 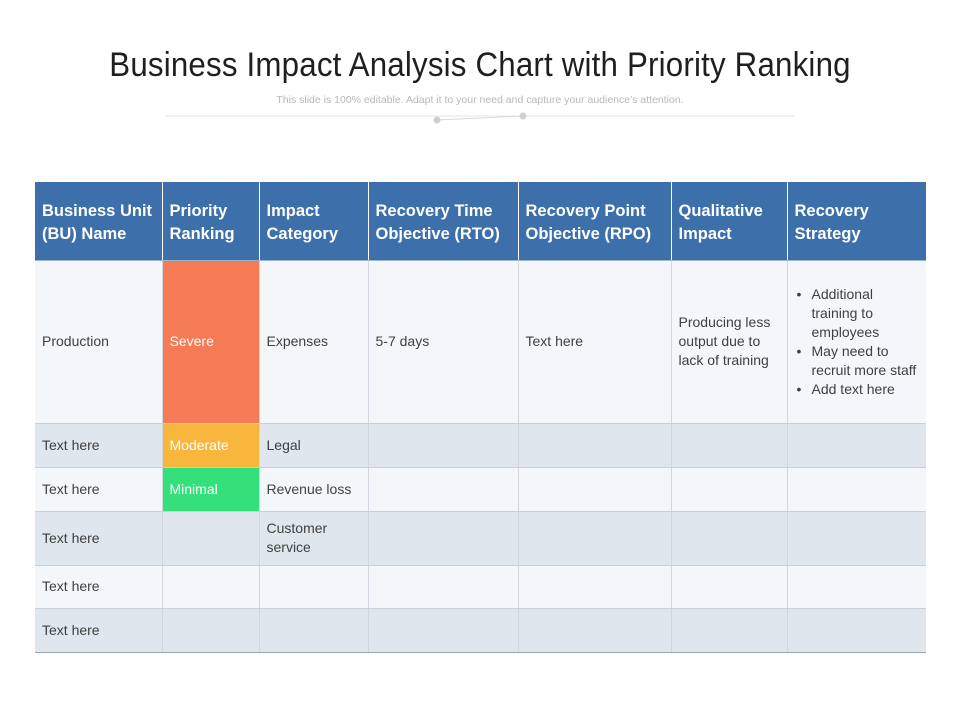 What do you see at coordinates (314, 221) in the screenshot?
I see `header-impact-category: Impact Category` at bounding box center [314, 221].